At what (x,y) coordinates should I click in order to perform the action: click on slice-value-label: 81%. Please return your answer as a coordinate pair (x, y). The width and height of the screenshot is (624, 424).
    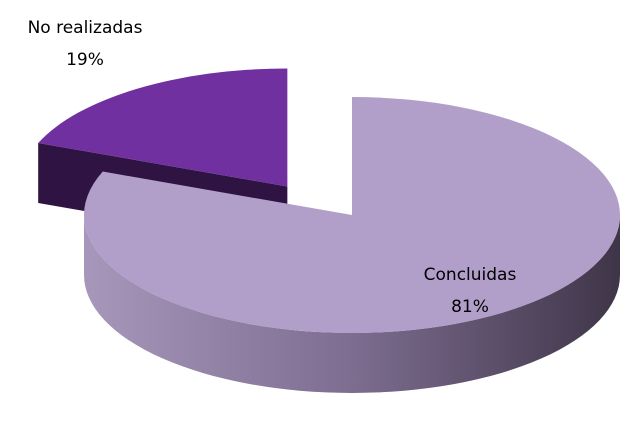
    Looking at the image, I should click on (470, 307).